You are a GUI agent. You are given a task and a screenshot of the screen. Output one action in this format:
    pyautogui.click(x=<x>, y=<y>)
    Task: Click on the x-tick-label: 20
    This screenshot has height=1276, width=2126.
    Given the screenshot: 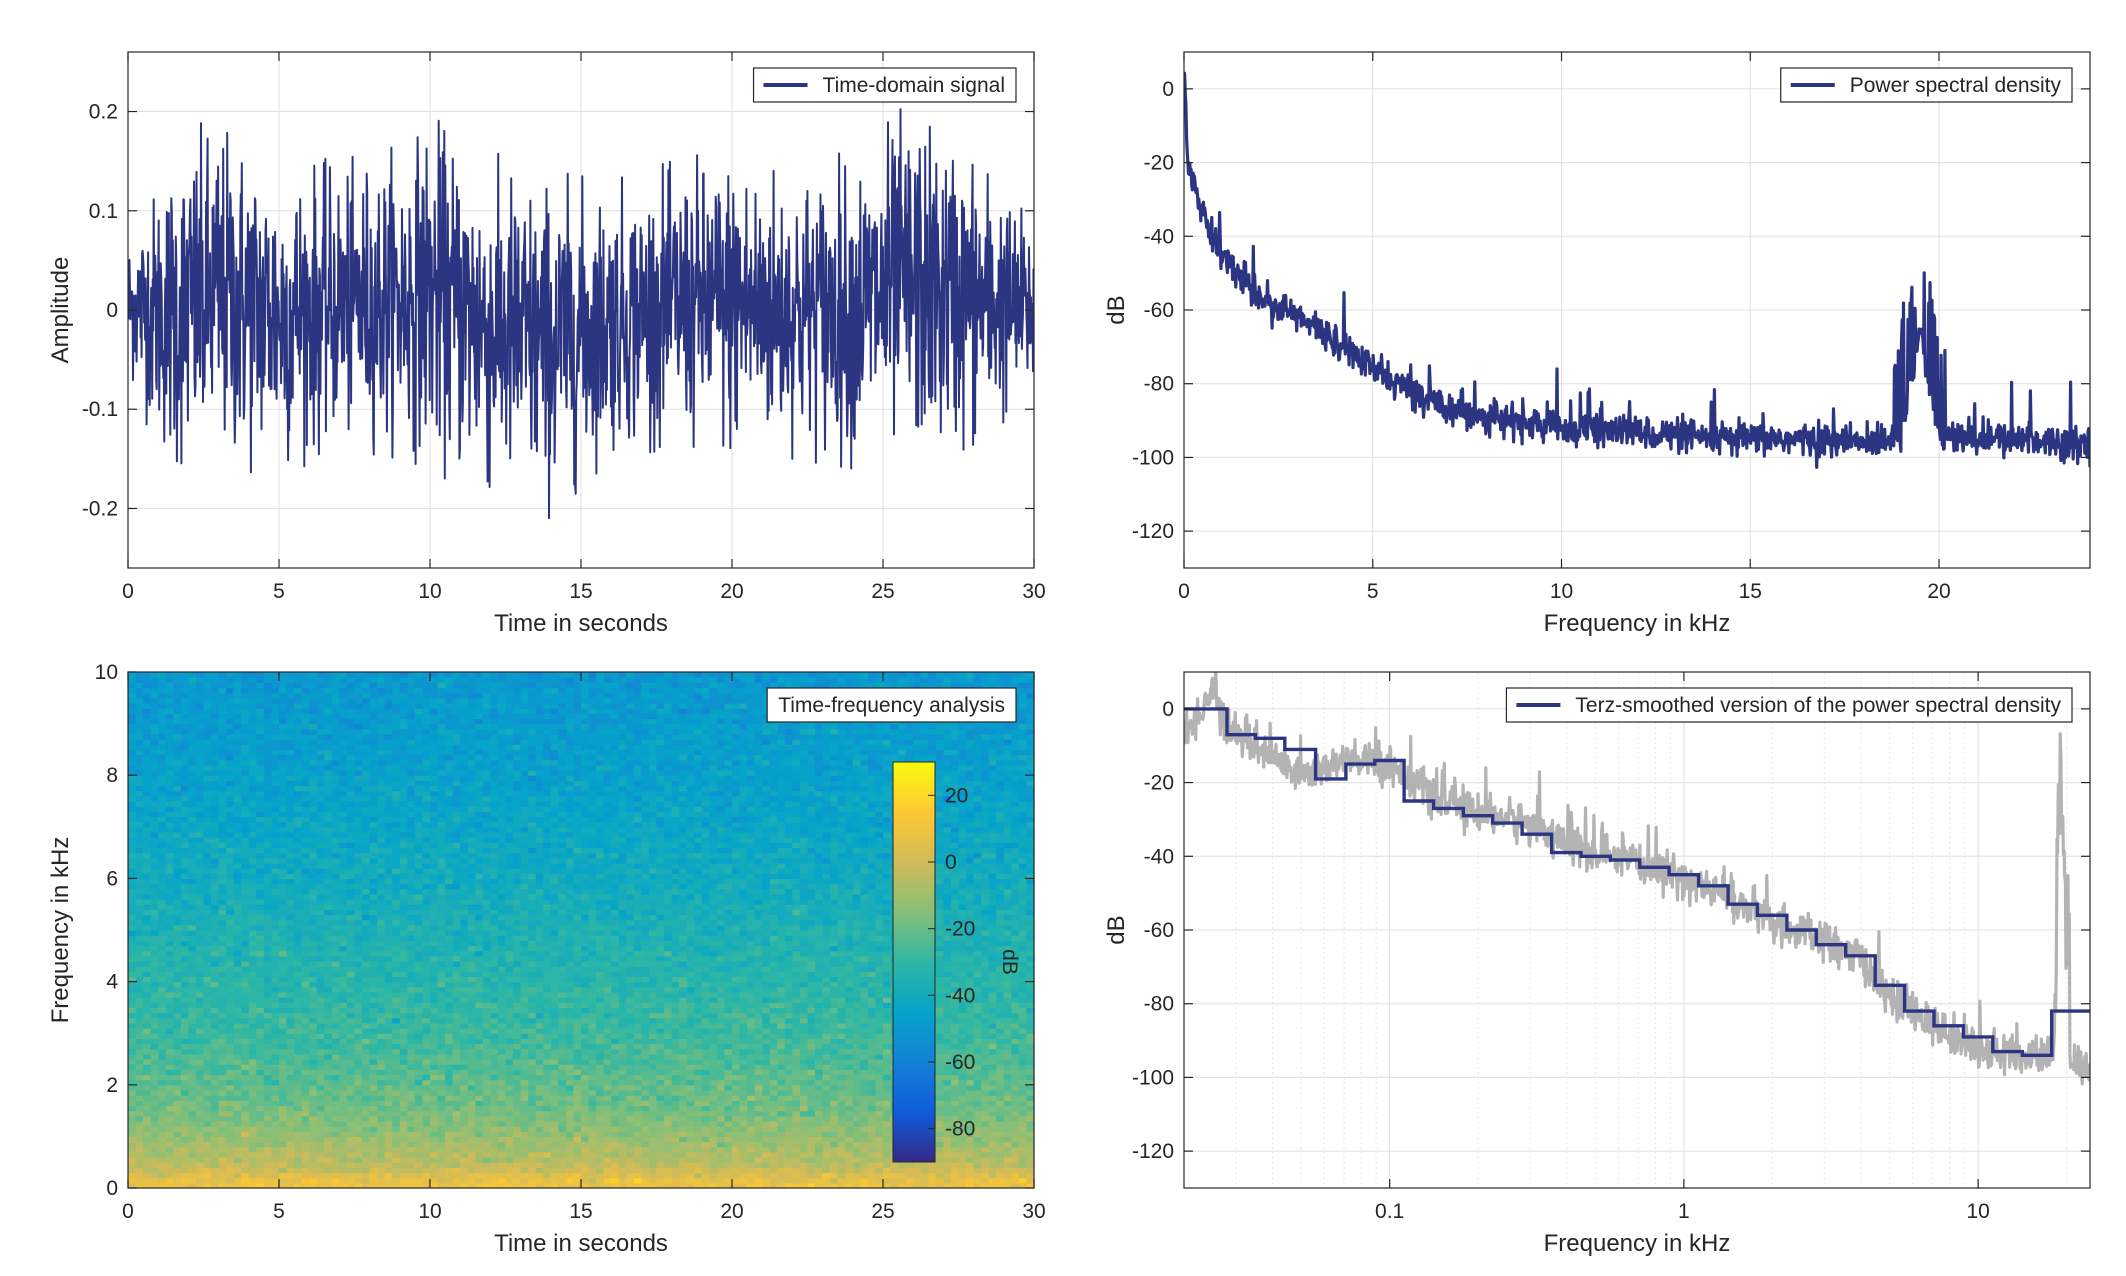 What is the action you would take?
    pyautogui.click(x=731, y=591)
    